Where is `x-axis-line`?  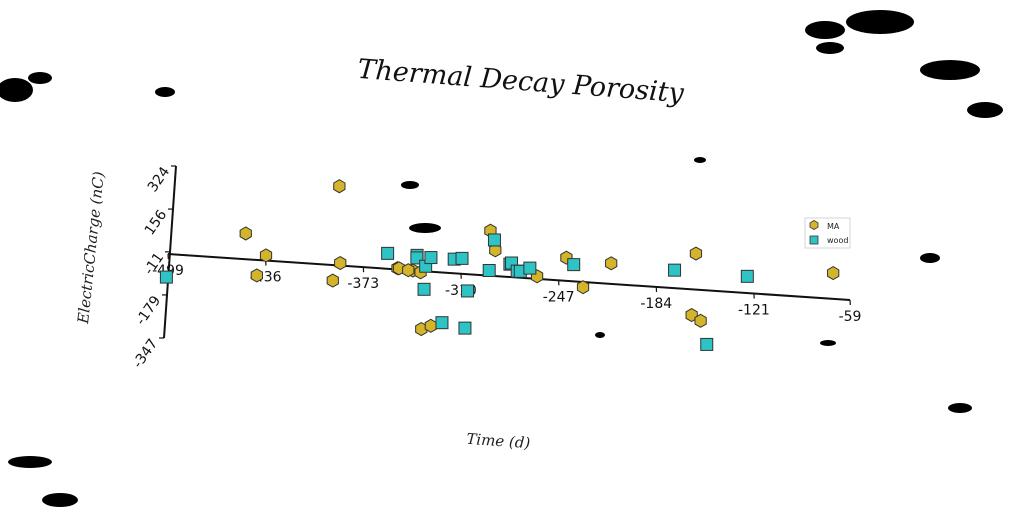
x-axis-line is located at coordinates (509, 277).